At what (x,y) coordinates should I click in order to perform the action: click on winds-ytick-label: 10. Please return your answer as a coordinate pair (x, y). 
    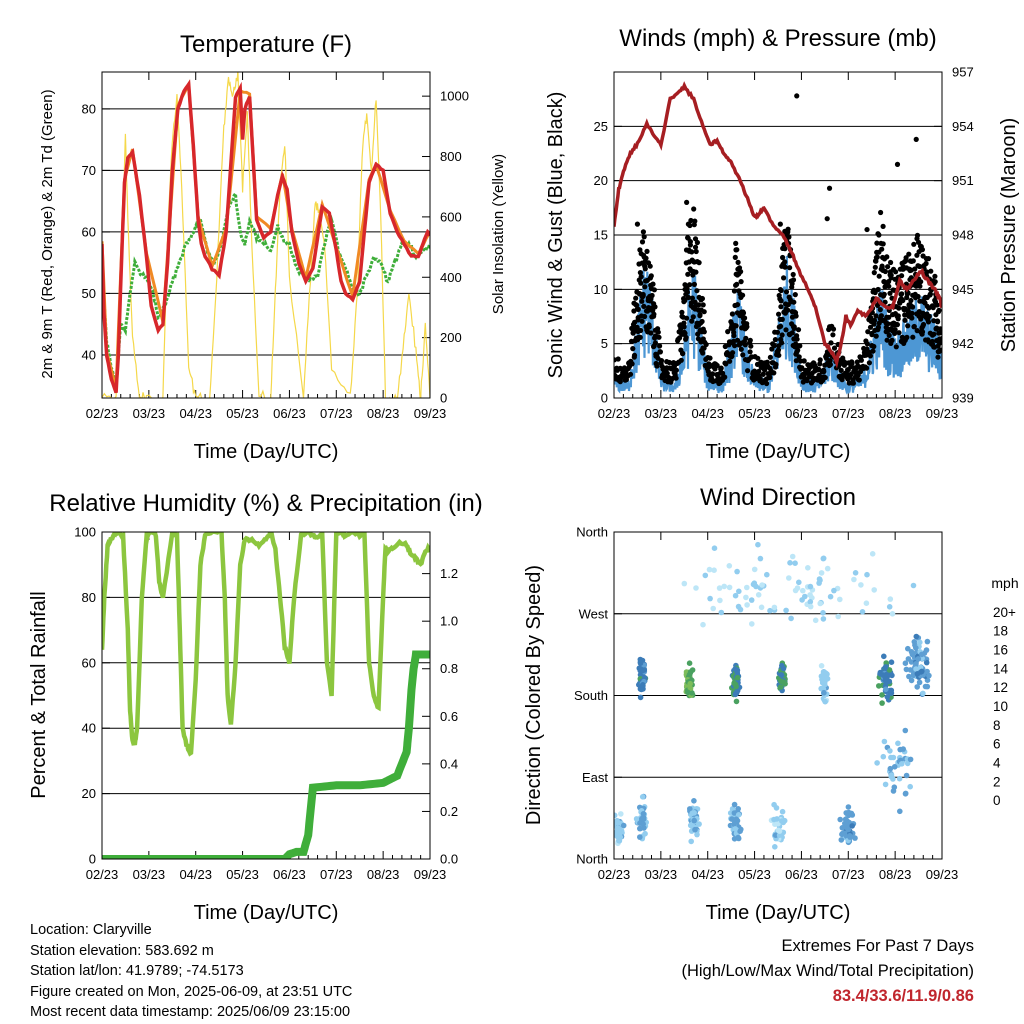
    Looking at the image, I should click on (601, 289).